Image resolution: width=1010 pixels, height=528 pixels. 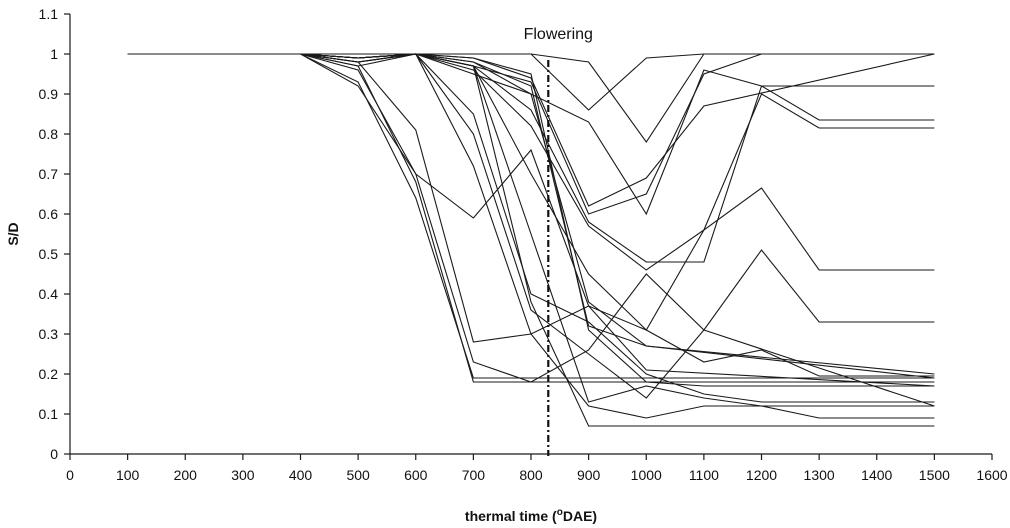 What do you see at coordinates (49, 94) in the screenshot?
I see `y-tick-label: 0.9` at bounding box center [49, 94].